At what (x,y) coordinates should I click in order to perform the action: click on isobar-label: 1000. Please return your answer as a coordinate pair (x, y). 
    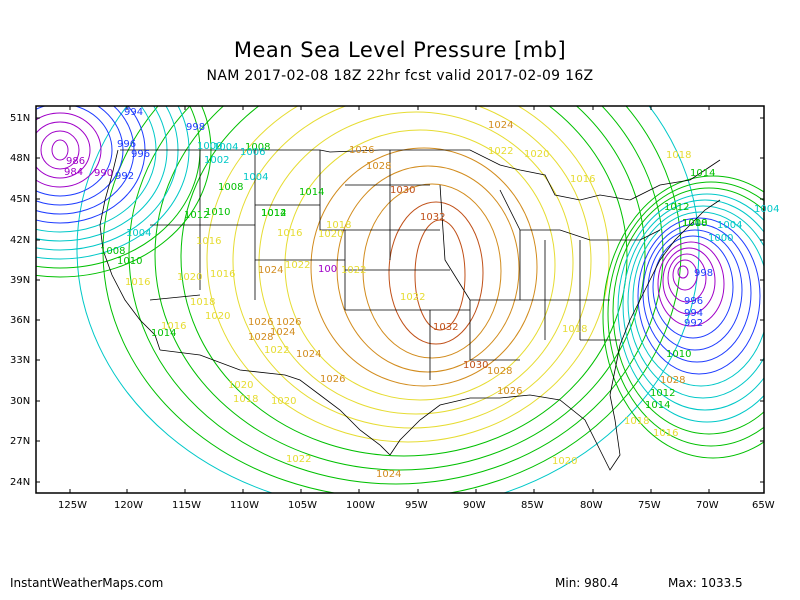
    Looking at the image, I should click on (720, 238).